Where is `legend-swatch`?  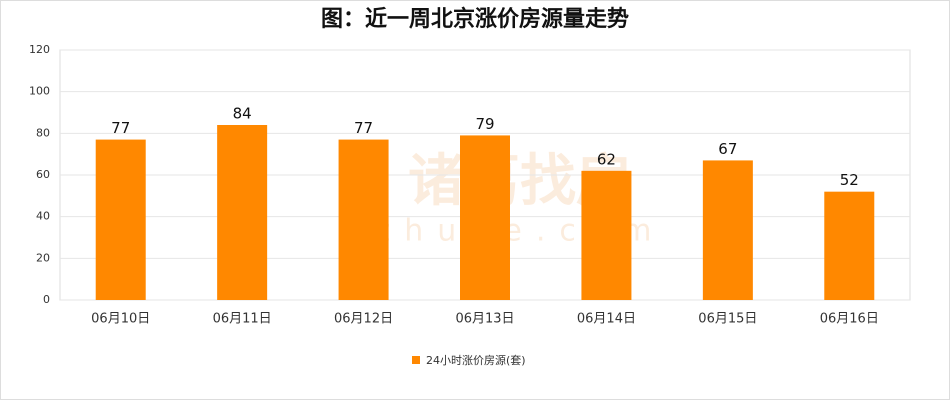 legend-swatch is located at coordinates (416, 360).